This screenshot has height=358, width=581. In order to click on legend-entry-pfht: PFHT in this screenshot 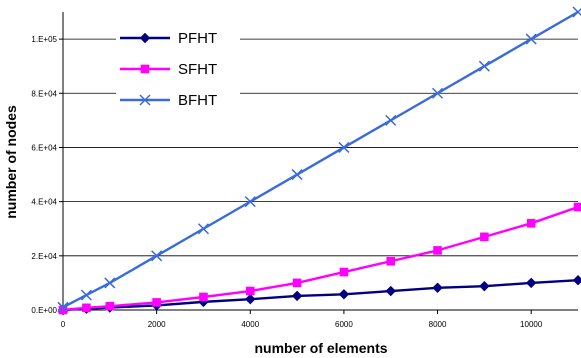, I will do `click(178, 38)`.